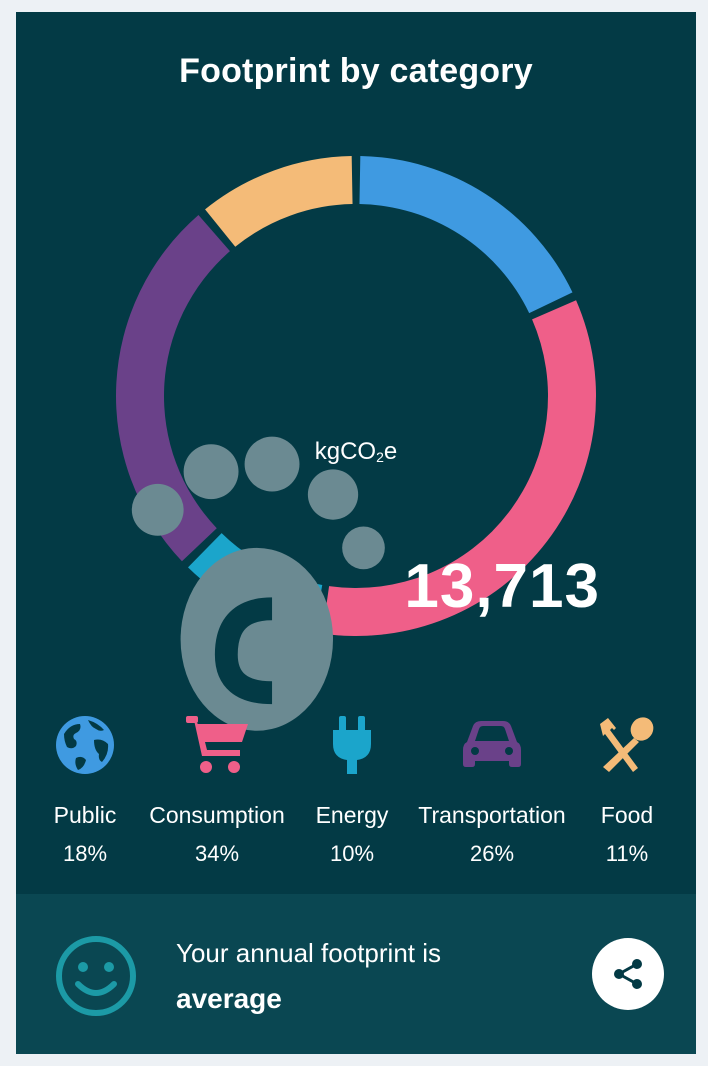  Describe the element at coordinates (217, 744) in the screenshot. I see `cart-icon` at that location.